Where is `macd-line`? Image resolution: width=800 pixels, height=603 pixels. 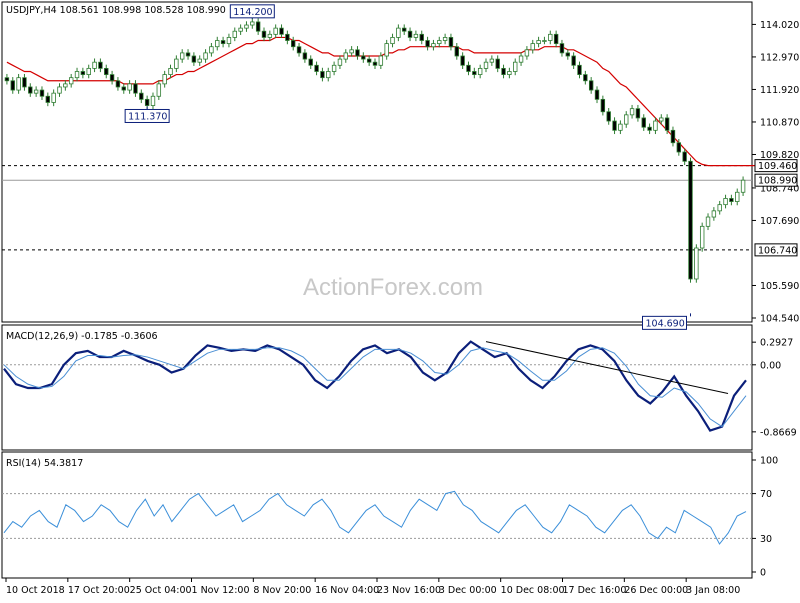
macd-line is located at coordinates (375, 386).